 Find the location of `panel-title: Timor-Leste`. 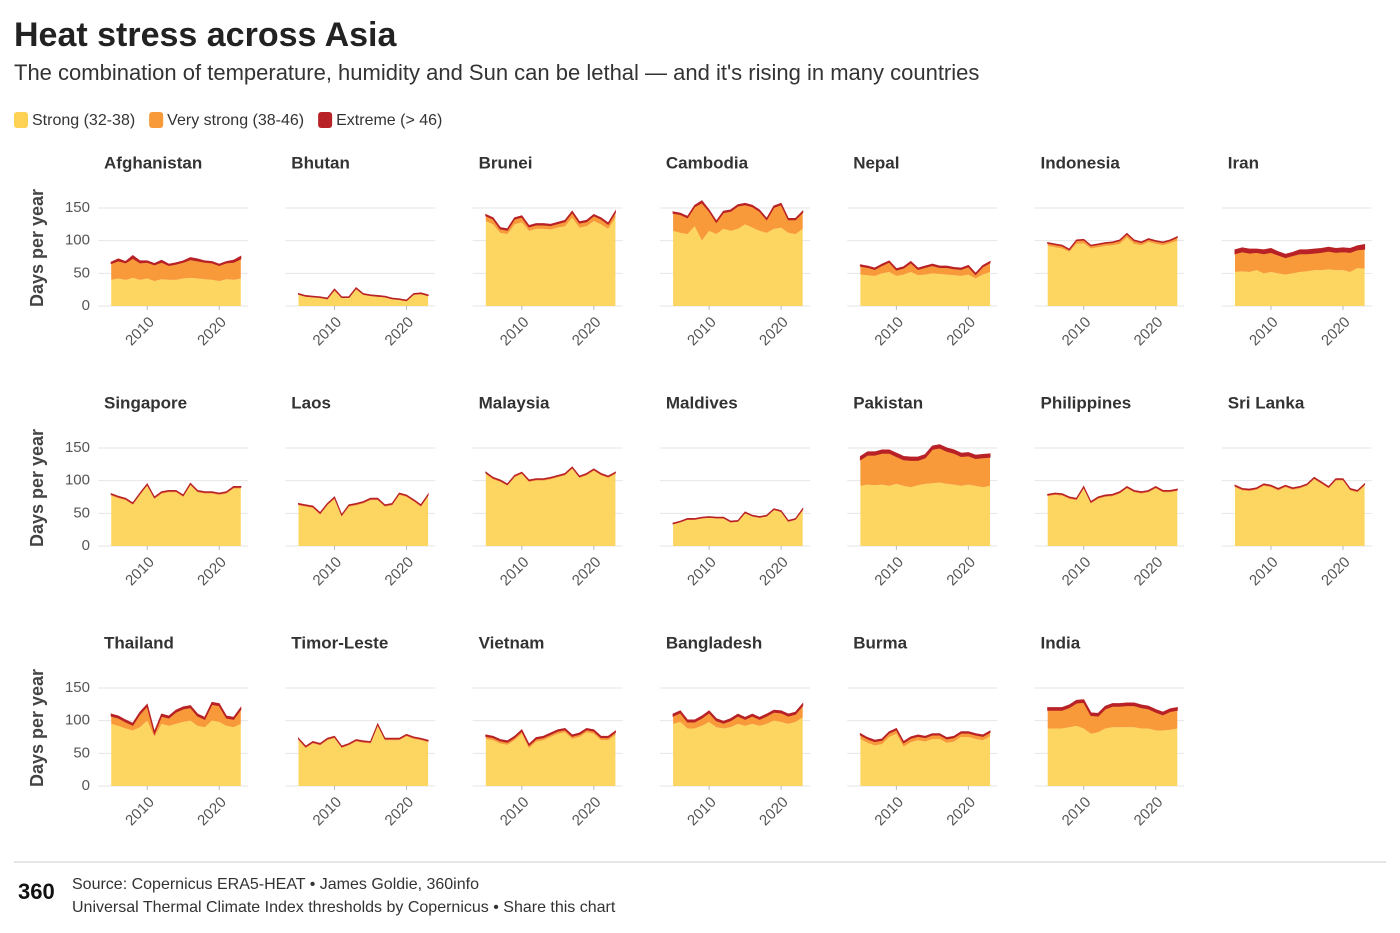

panel-title: Timor-Leste is located at coordinates (339, 642).